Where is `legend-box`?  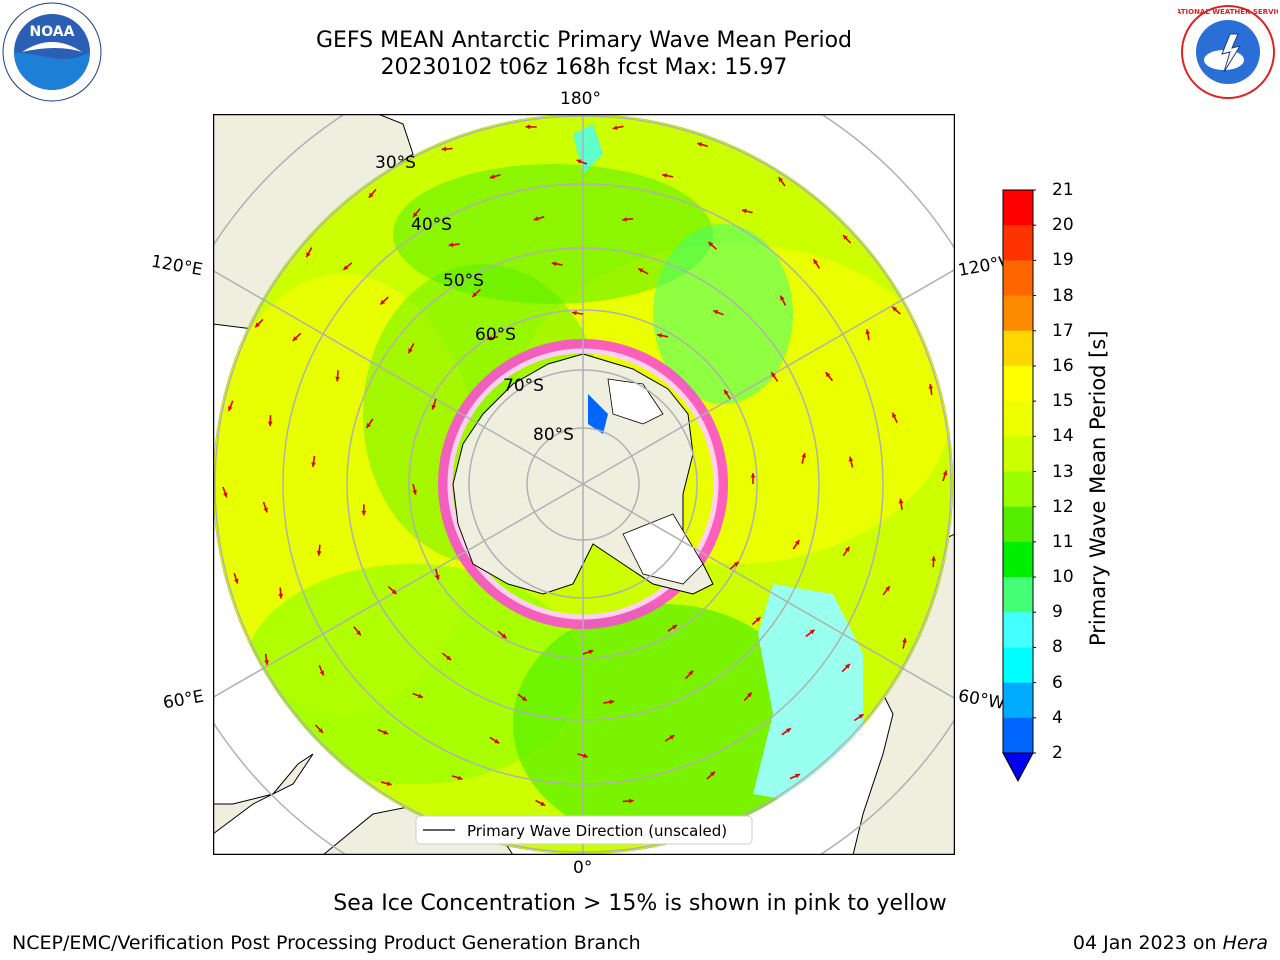
legend-box is located at coordinates (584, 830).